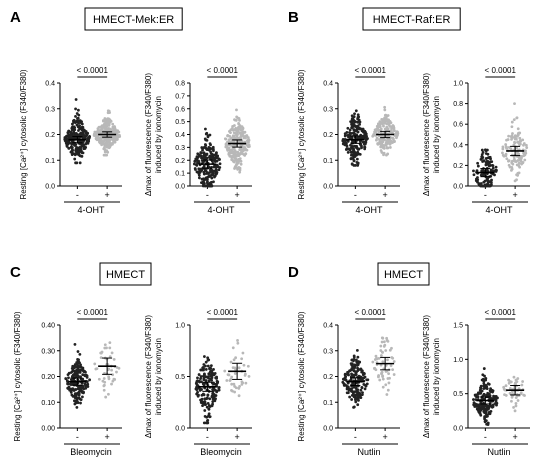 This screenshot has width=550, height=473. I want to click on x-axis-label: Bleomycin, so click(221, 452).